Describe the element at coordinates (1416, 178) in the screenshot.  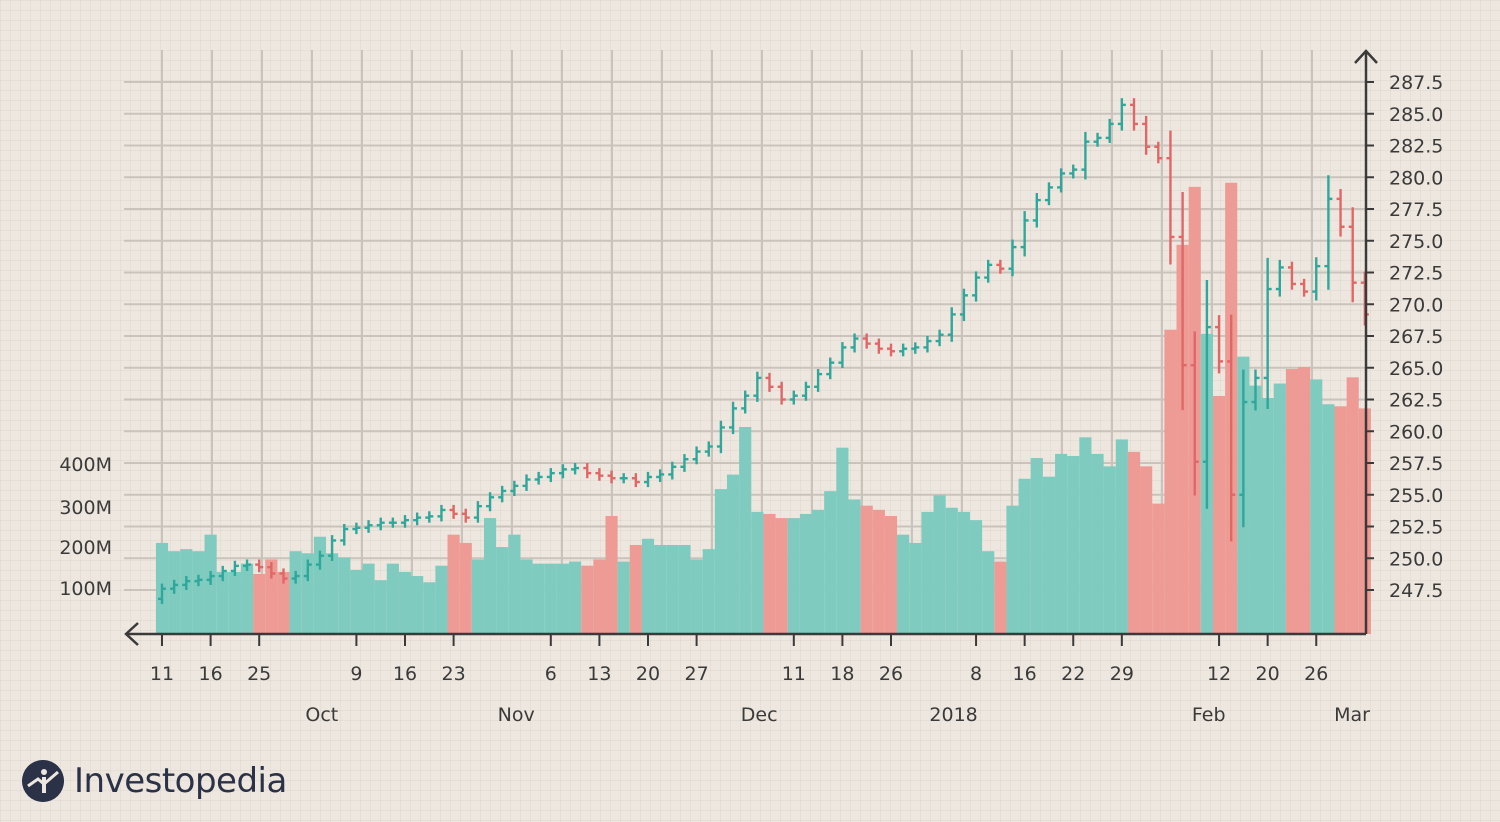
I see `price-tick-label: 280.0` at that location.